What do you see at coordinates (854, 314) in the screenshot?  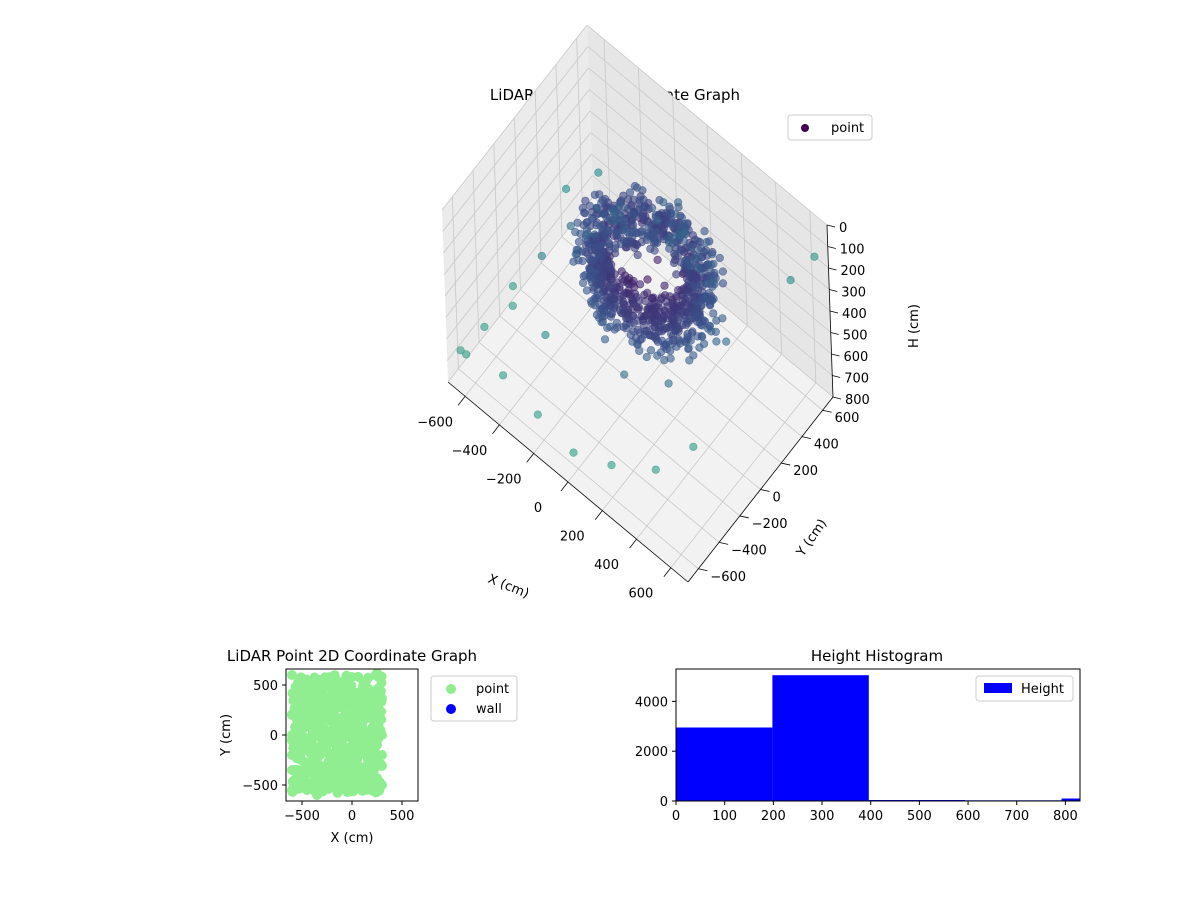 I see `z-tick-label-3d: 400` at bounding box center [854, 314].